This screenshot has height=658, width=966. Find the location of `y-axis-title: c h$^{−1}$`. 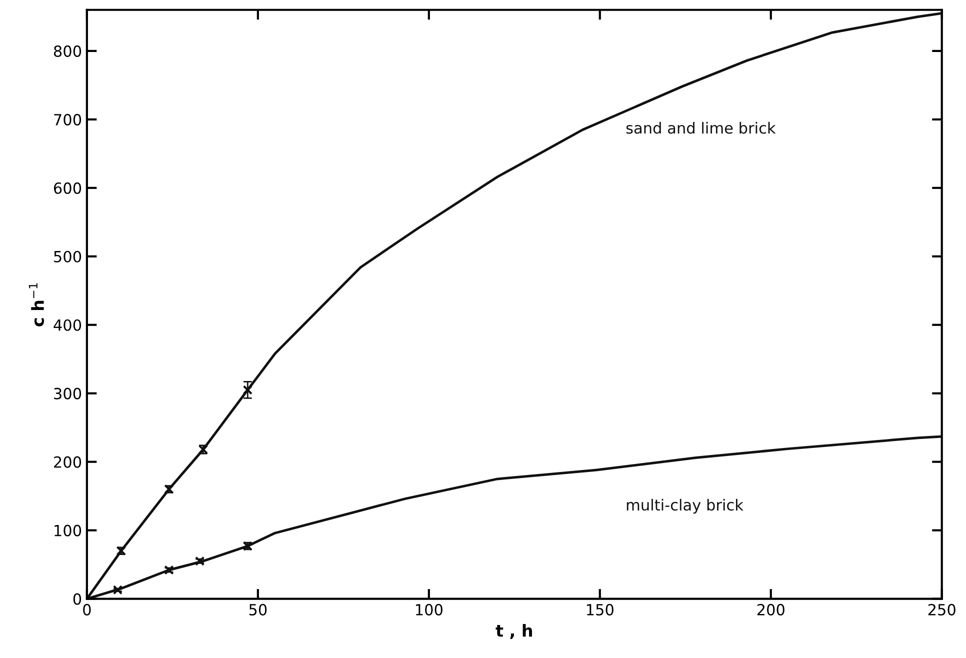

y-axis-title: c h$^{−1}$ is located at coordinates (36, 304).